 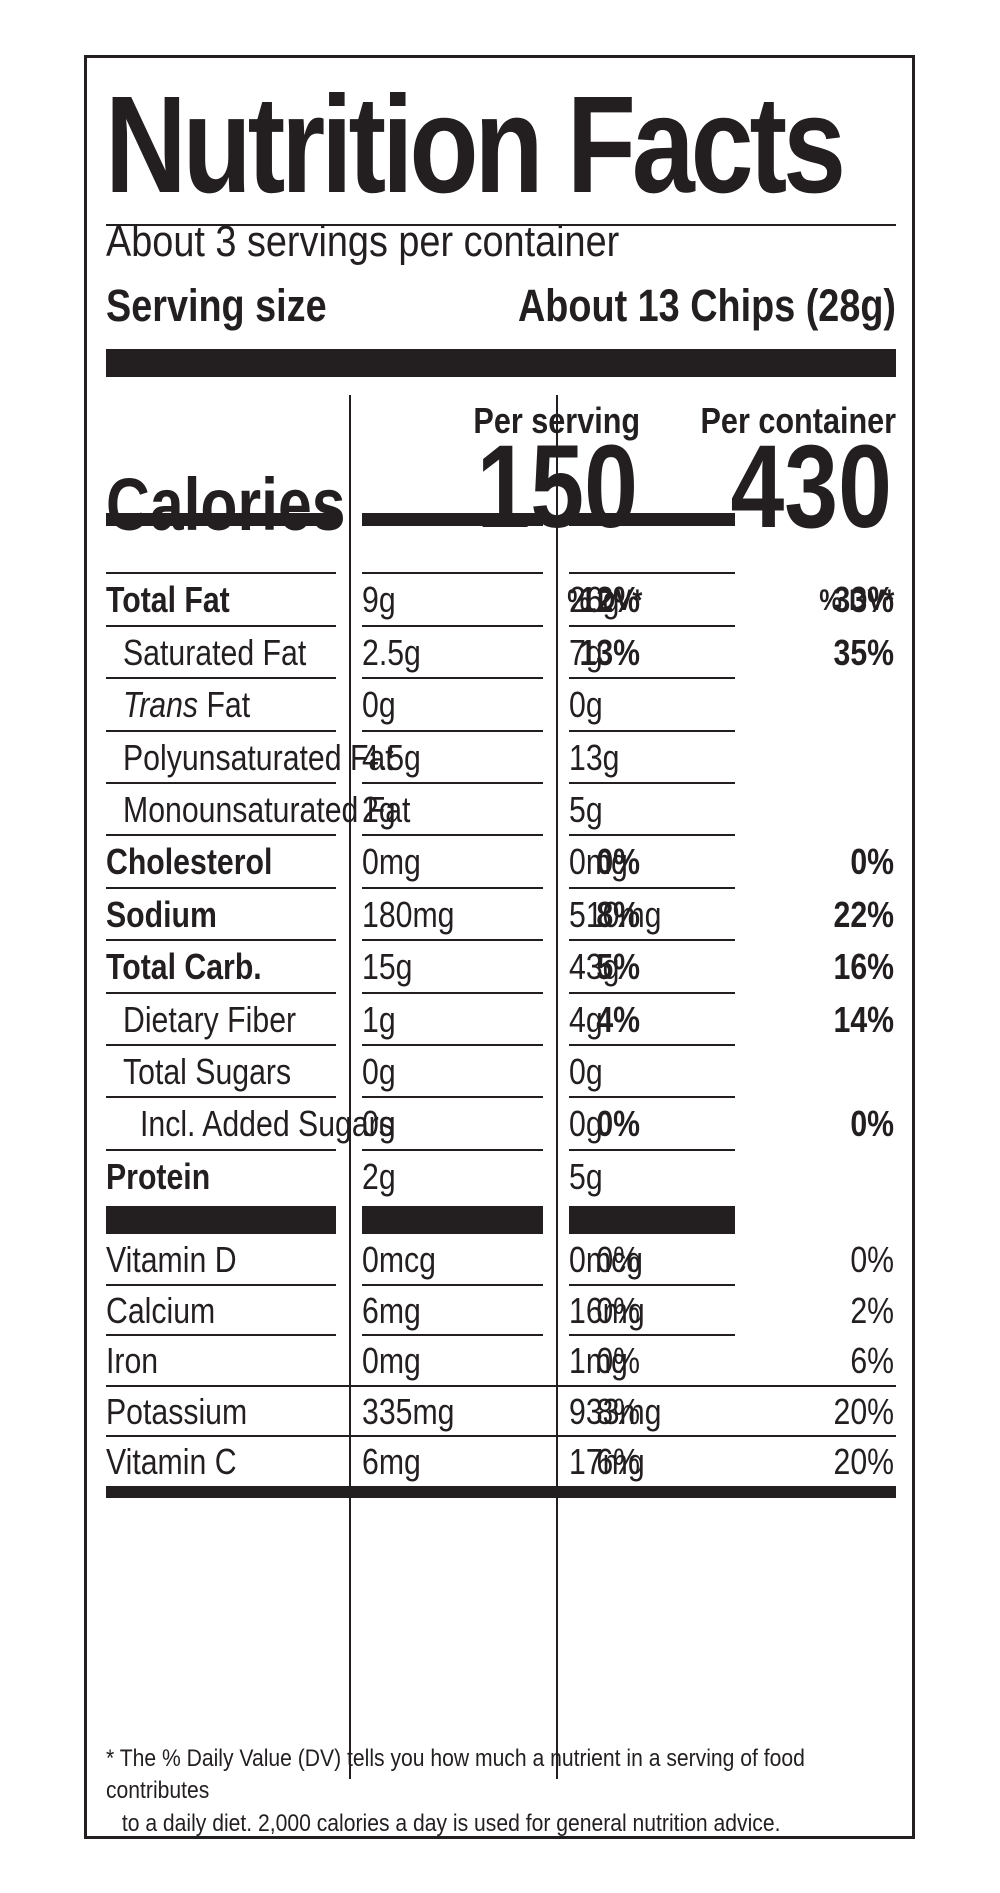 I want to click on serving-size-label: Serving size, so click(x=216, y=305).